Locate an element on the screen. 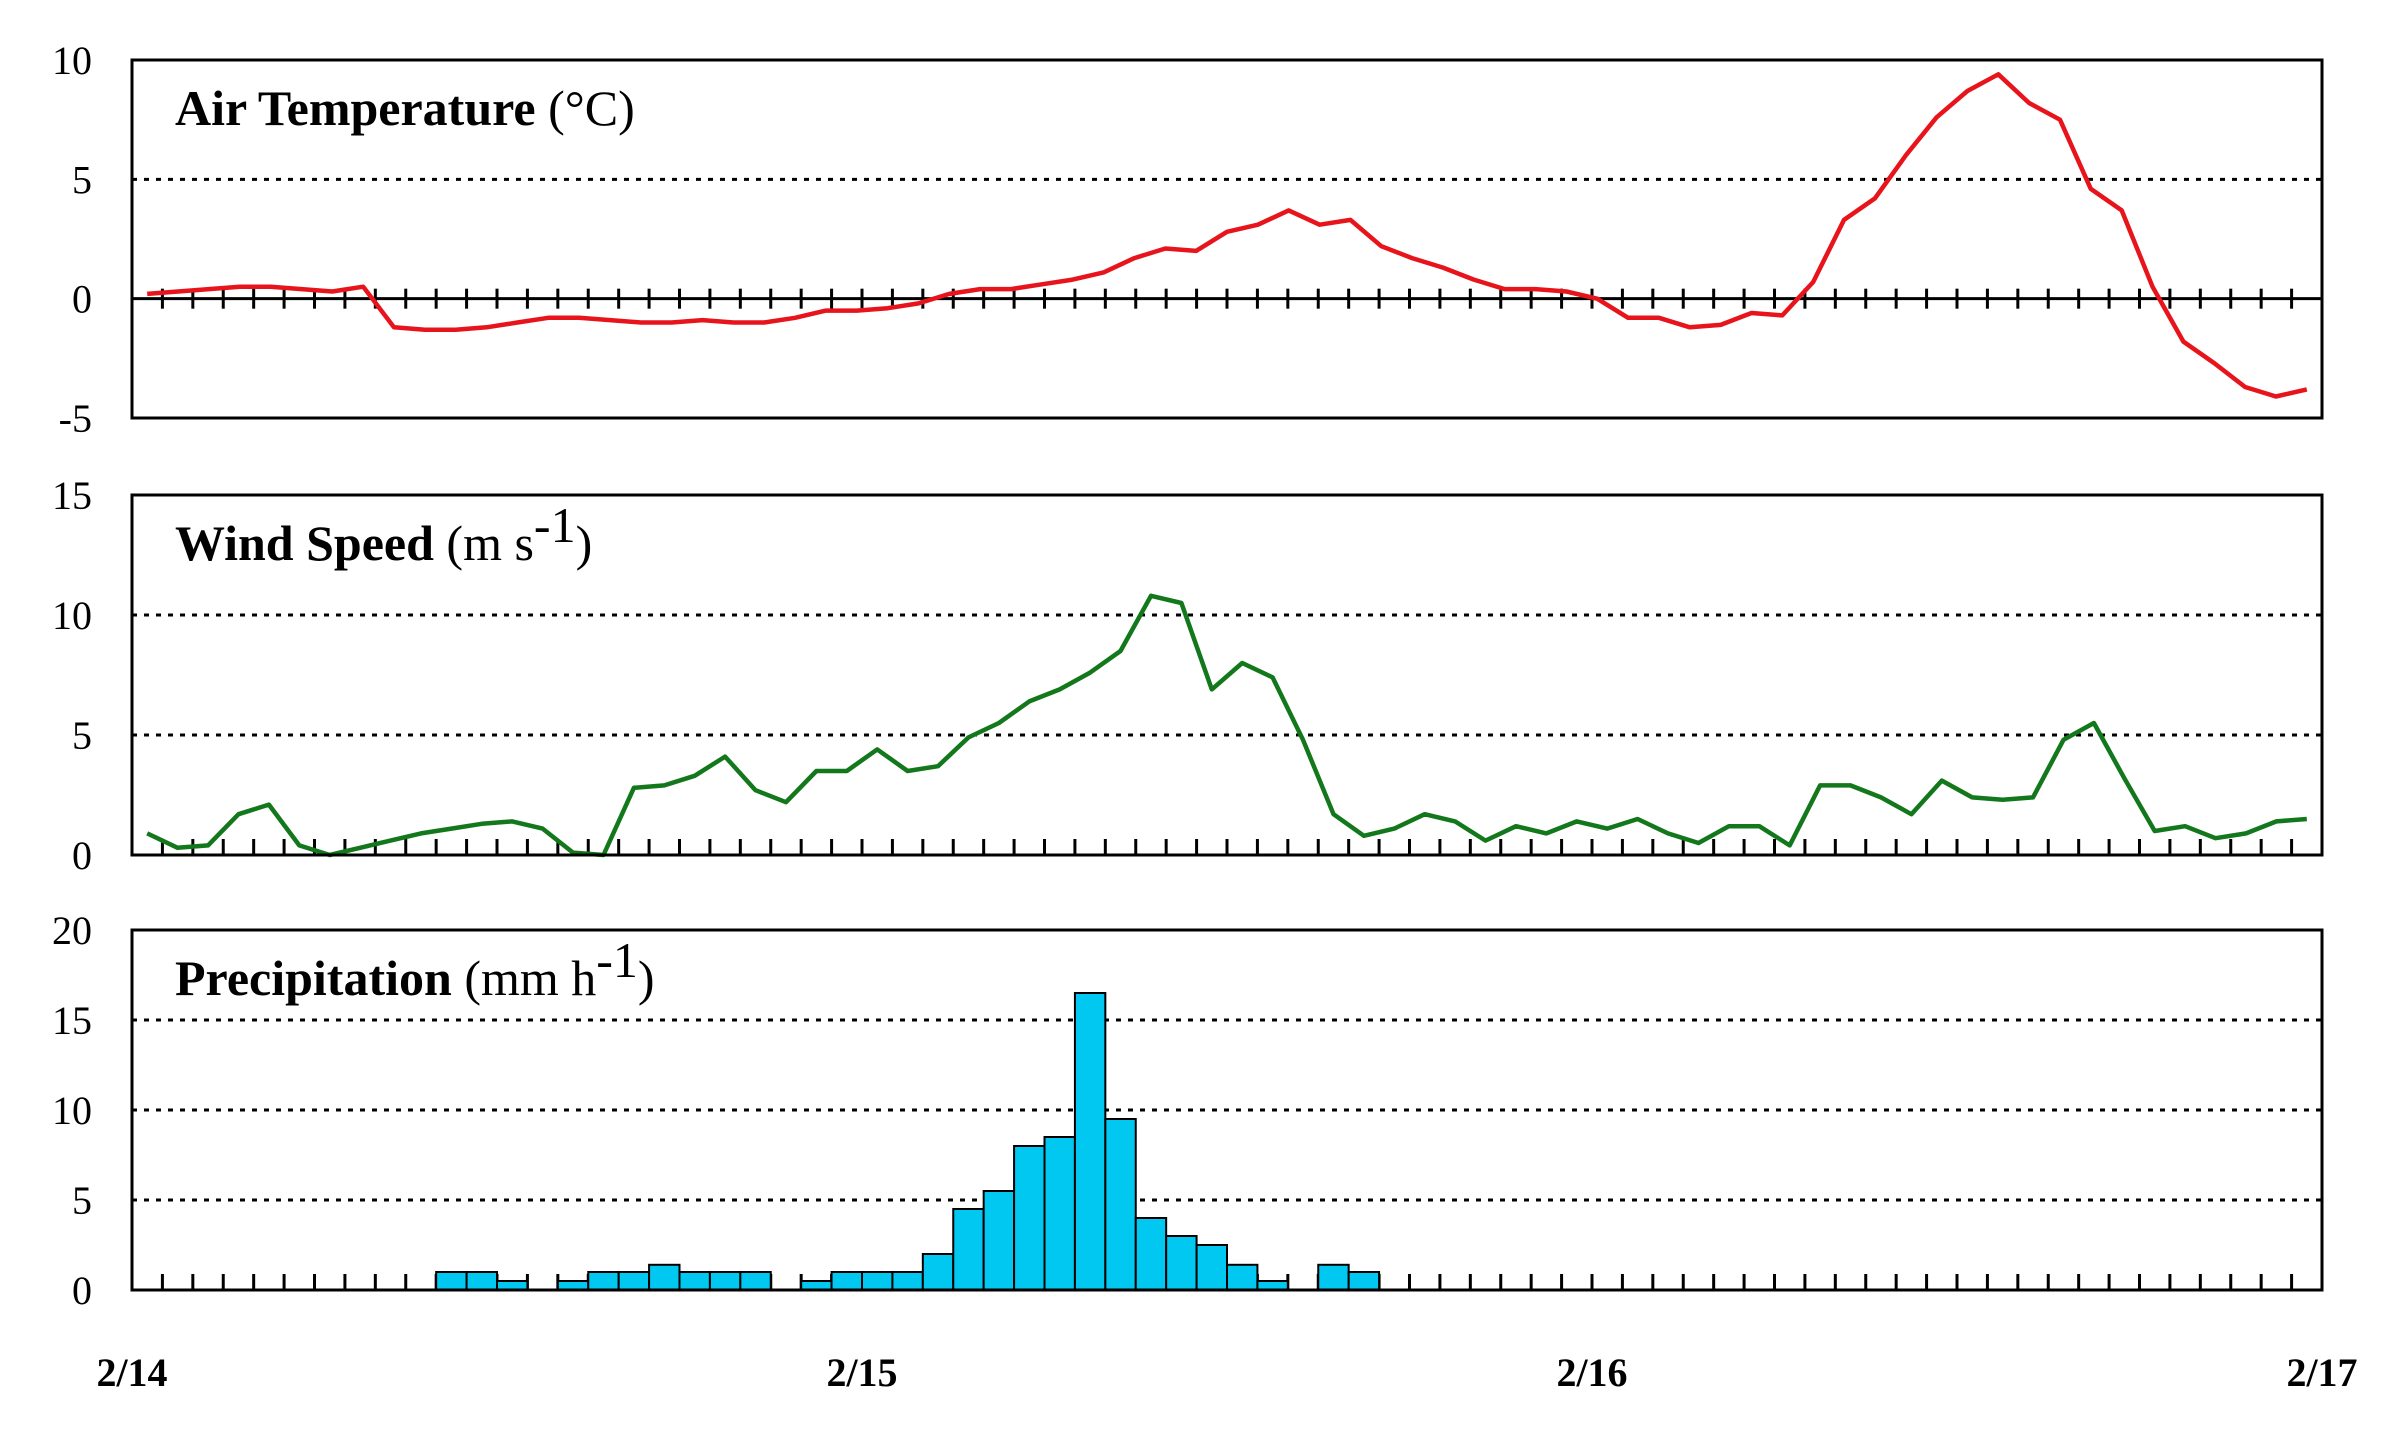 This screenshot has height=1450, width=2393. x-date-label: 2/16 is located at coordinates (1591, 1372).